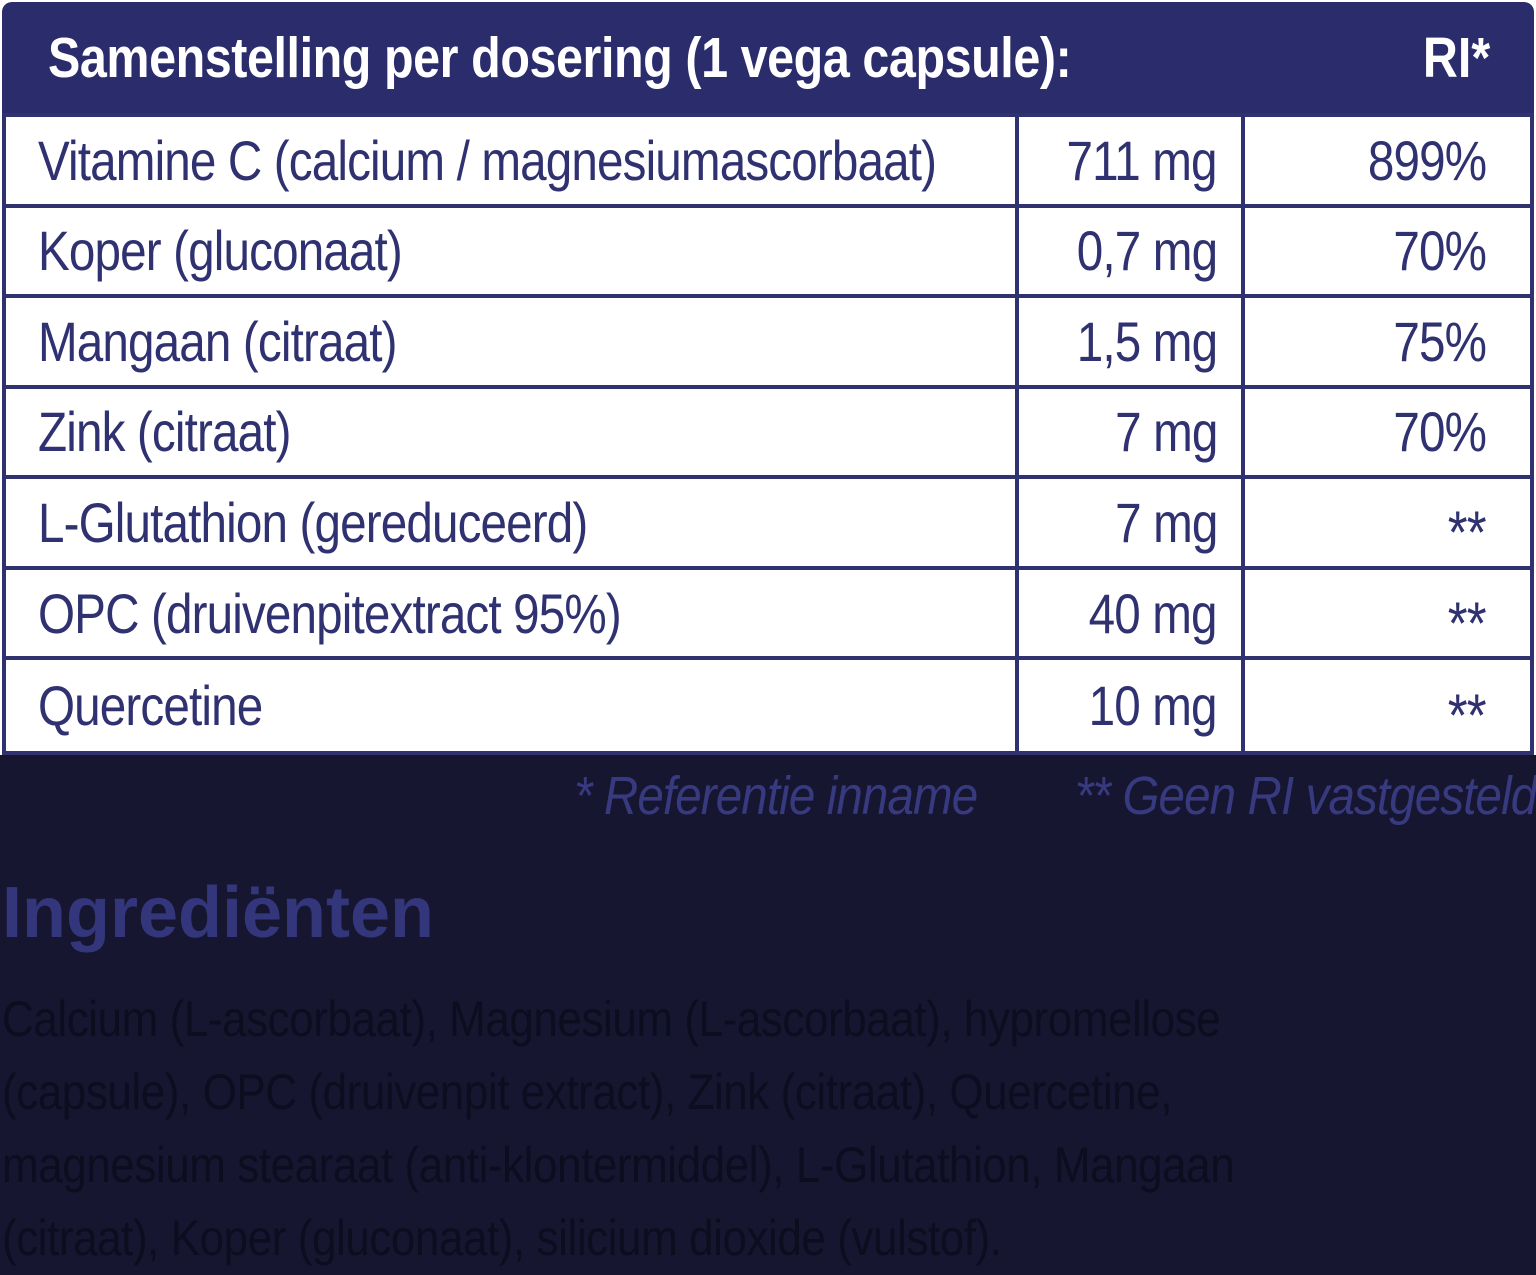  I want to click on table-row: Zink (citraat) 7 mg 70%, so click(768, 434).